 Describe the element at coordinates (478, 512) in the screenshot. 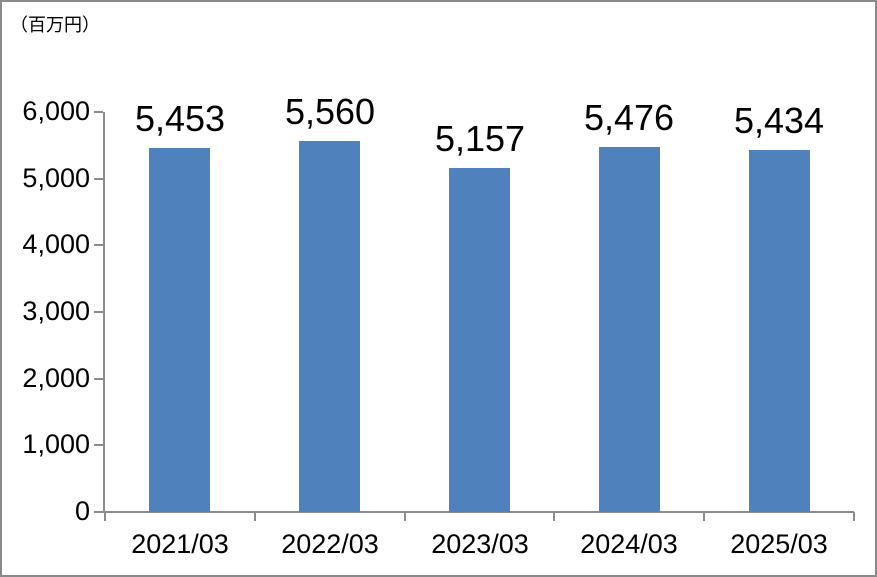

I see `x-axis-line` at that location.